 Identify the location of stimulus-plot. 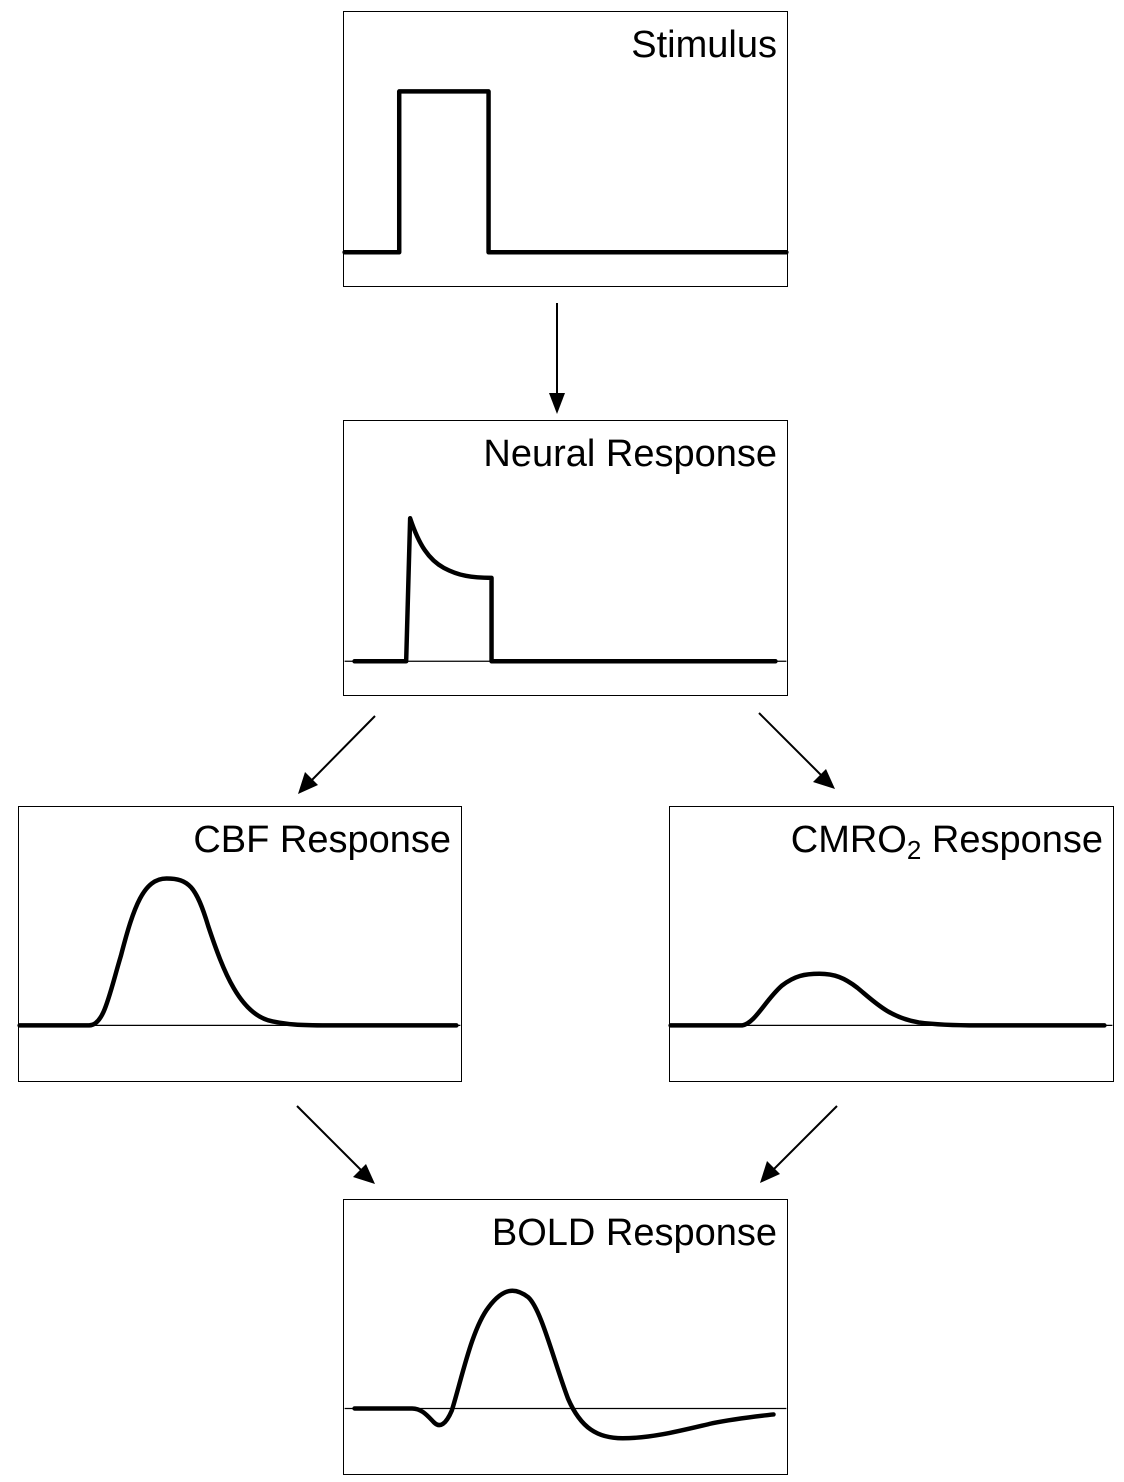
(565, 172).